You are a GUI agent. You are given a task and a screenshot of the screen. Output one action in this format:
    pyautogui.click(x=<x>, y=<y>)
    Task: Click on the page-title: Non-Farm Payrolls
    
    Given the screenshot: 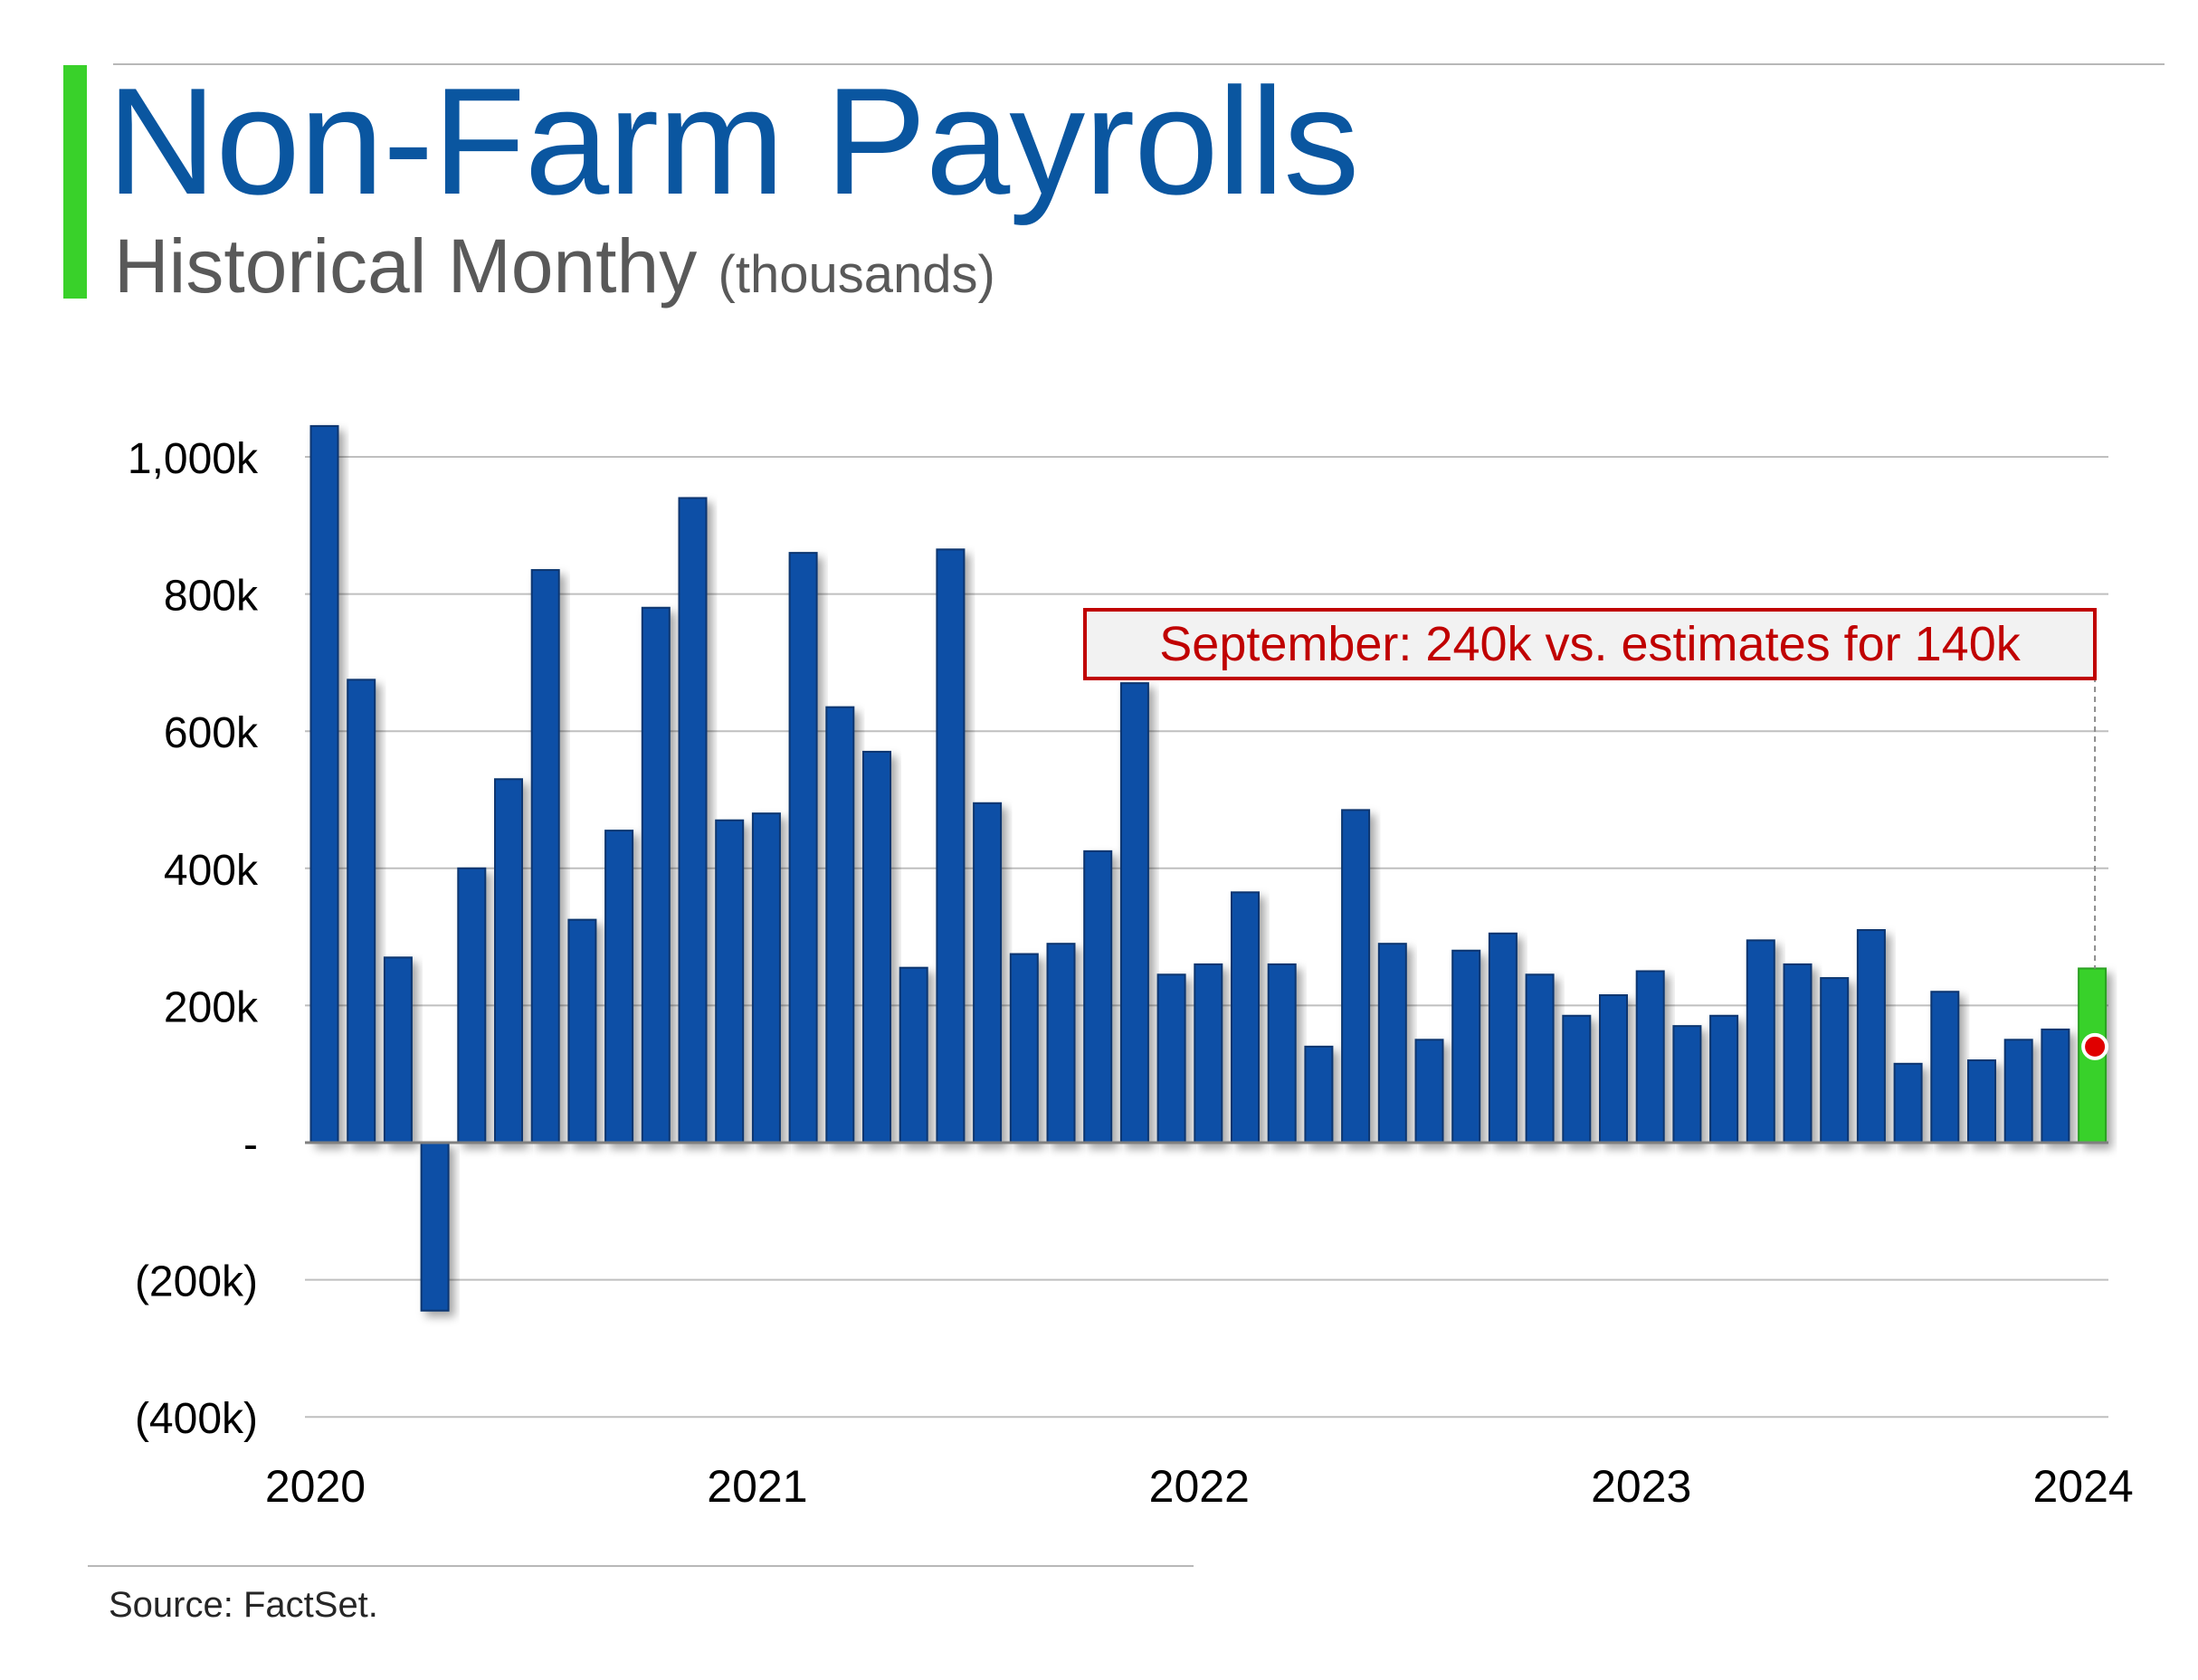 What is the action you would take?
    pyautogui.click(x=733, y=141)
    